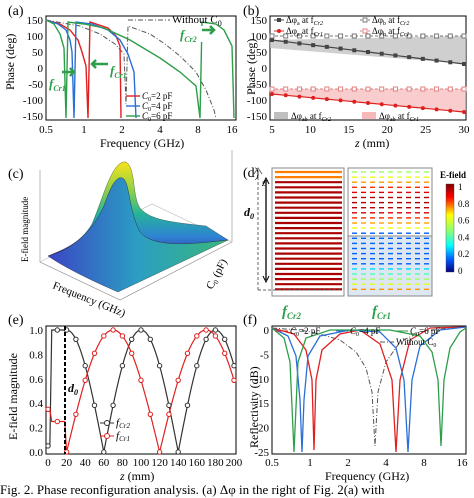 This screenshot has height=498, width=474. What do you see at coordinates (33, 101) in the screenshot?
I see `a-ytick: -100` at bounding box center [33, 101].